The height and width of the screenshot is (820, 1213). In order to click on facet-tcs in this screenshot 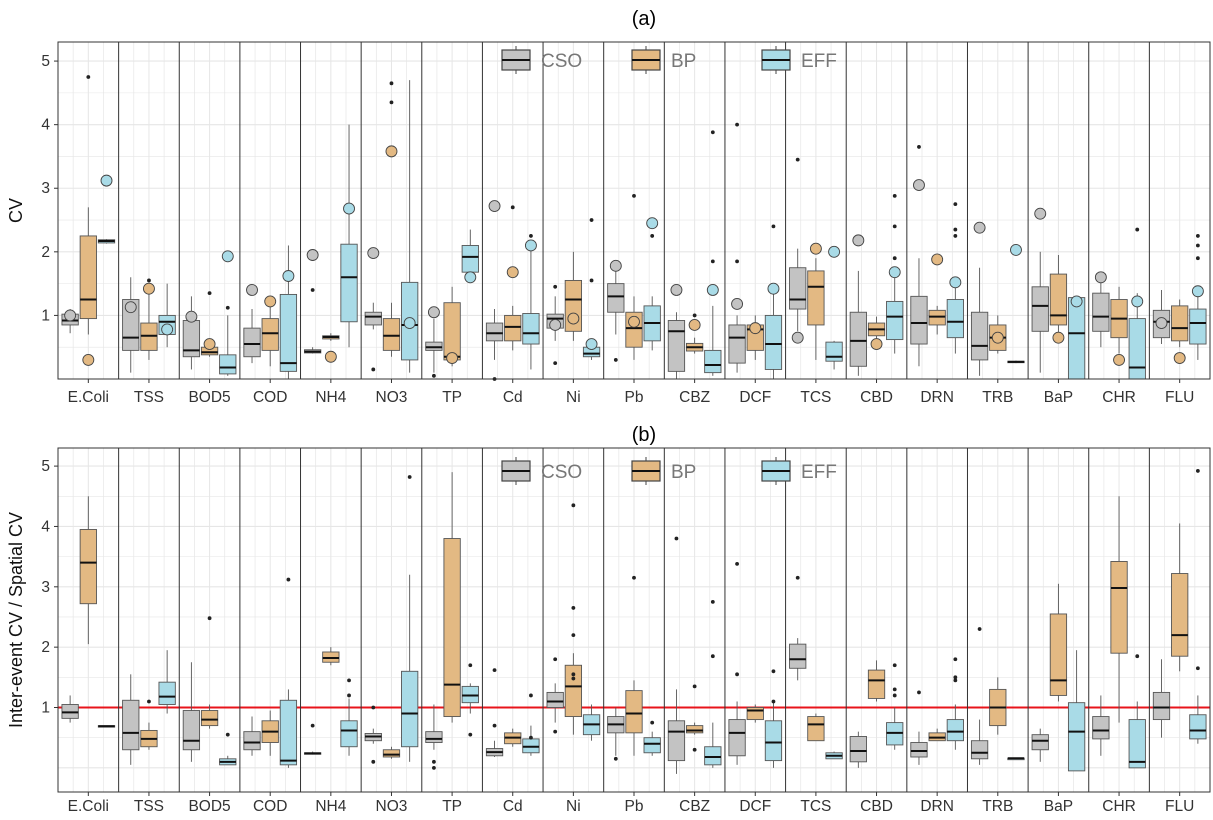, I will do `click(816, 620)`.